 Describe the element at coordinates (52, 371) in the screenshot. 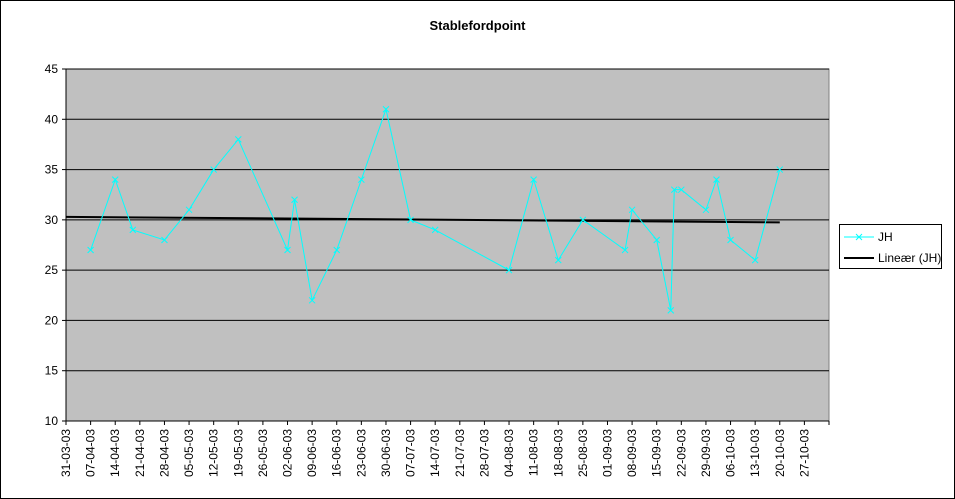

I see `y-tick-label: 15` at that location.